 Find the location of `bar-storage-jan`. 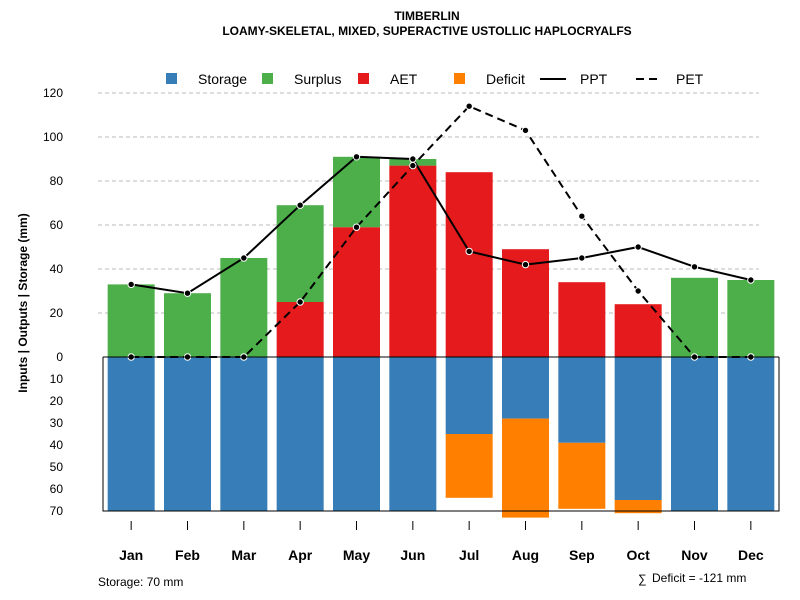

bar-storage-jan is located at coordinates (131, 434).